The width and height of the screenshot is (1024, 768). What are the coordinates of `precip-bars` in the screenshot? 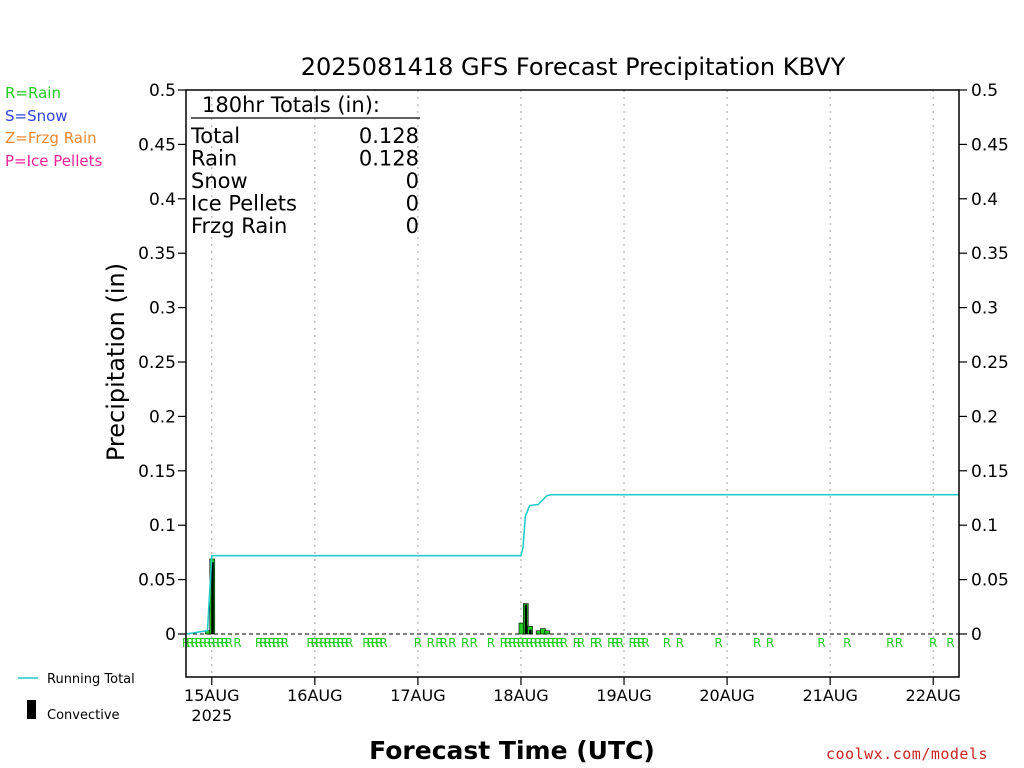 It's located at (378, 596).